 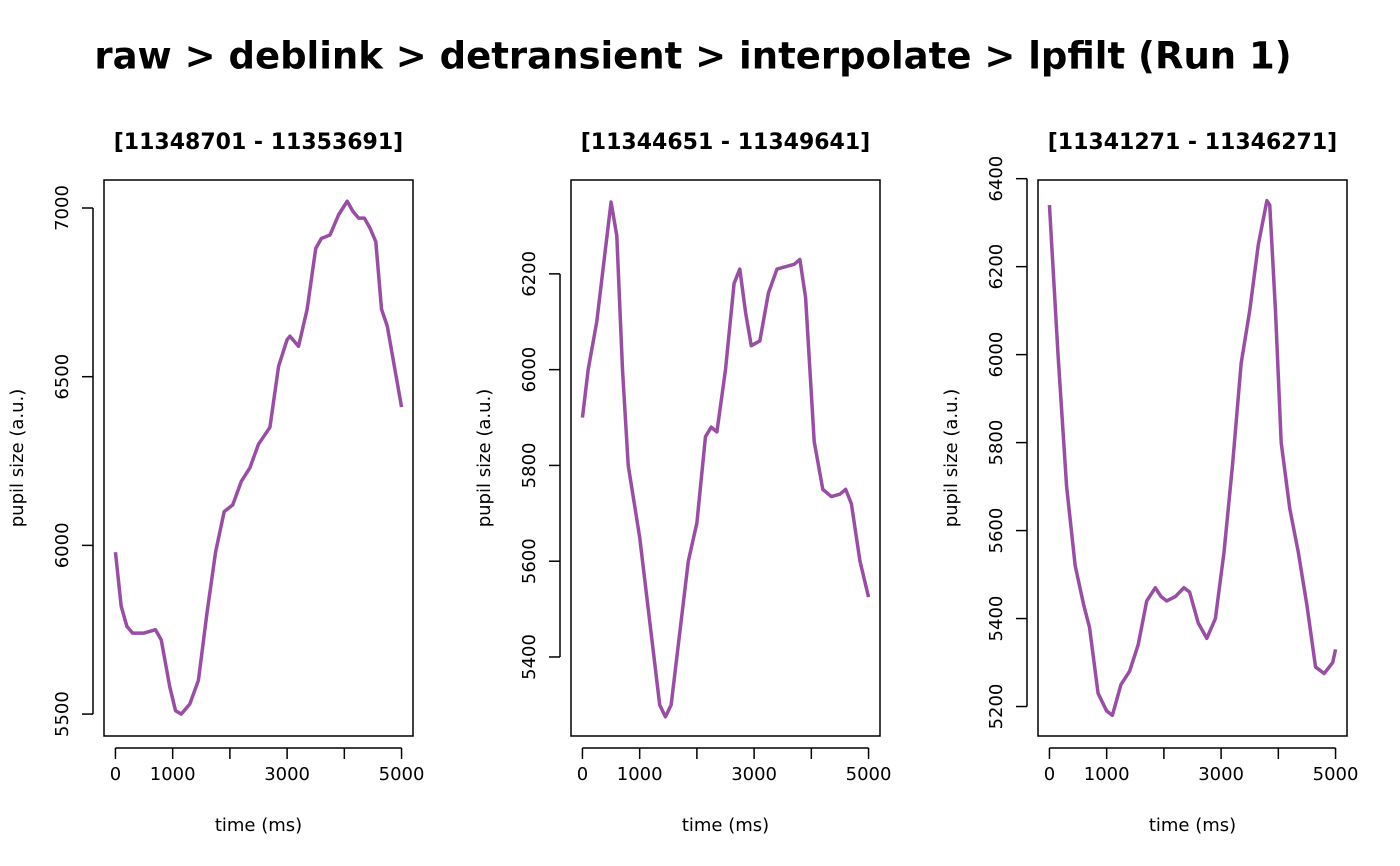 I want to click on panel-title: [11344651 - 11349641], so click(x=725, y=142).